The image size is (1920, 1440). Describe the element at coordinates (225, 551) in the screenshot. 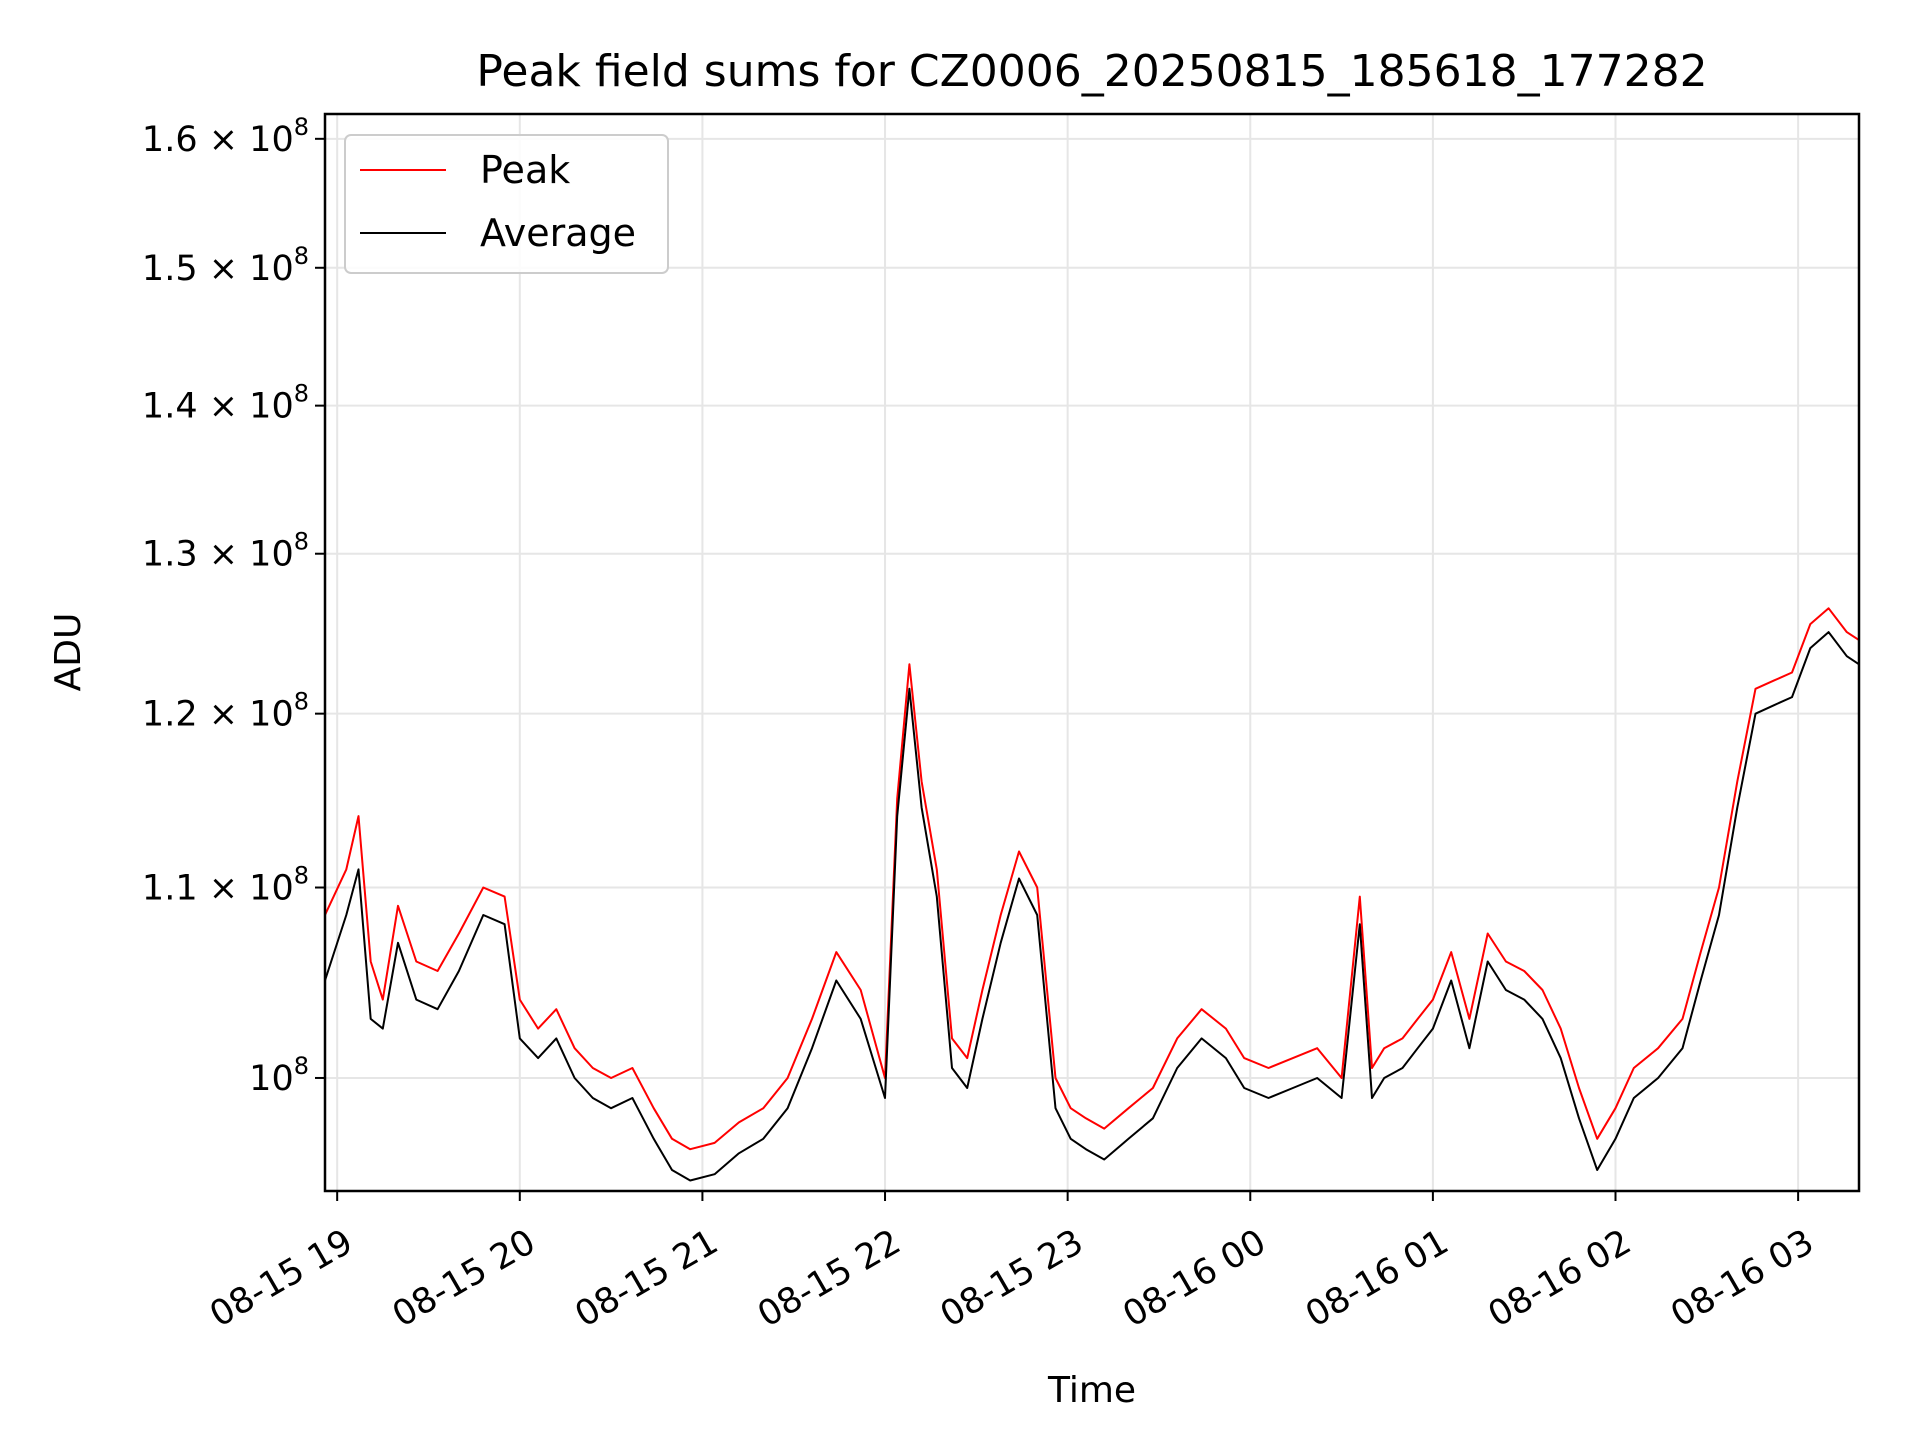

I see `y-tick-label: 1.3 × 108` at that location.